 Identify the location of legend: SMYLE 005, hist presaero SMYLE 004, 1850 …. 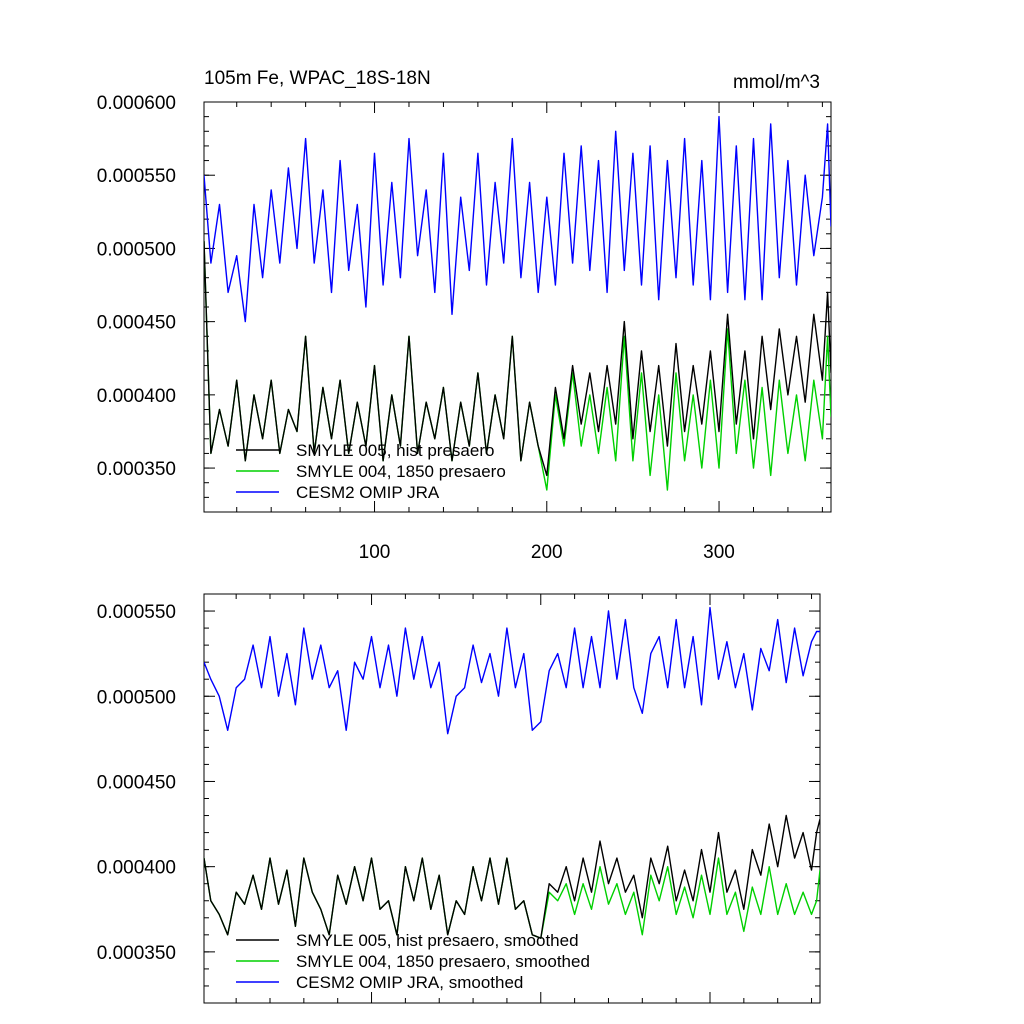
(371, 471).